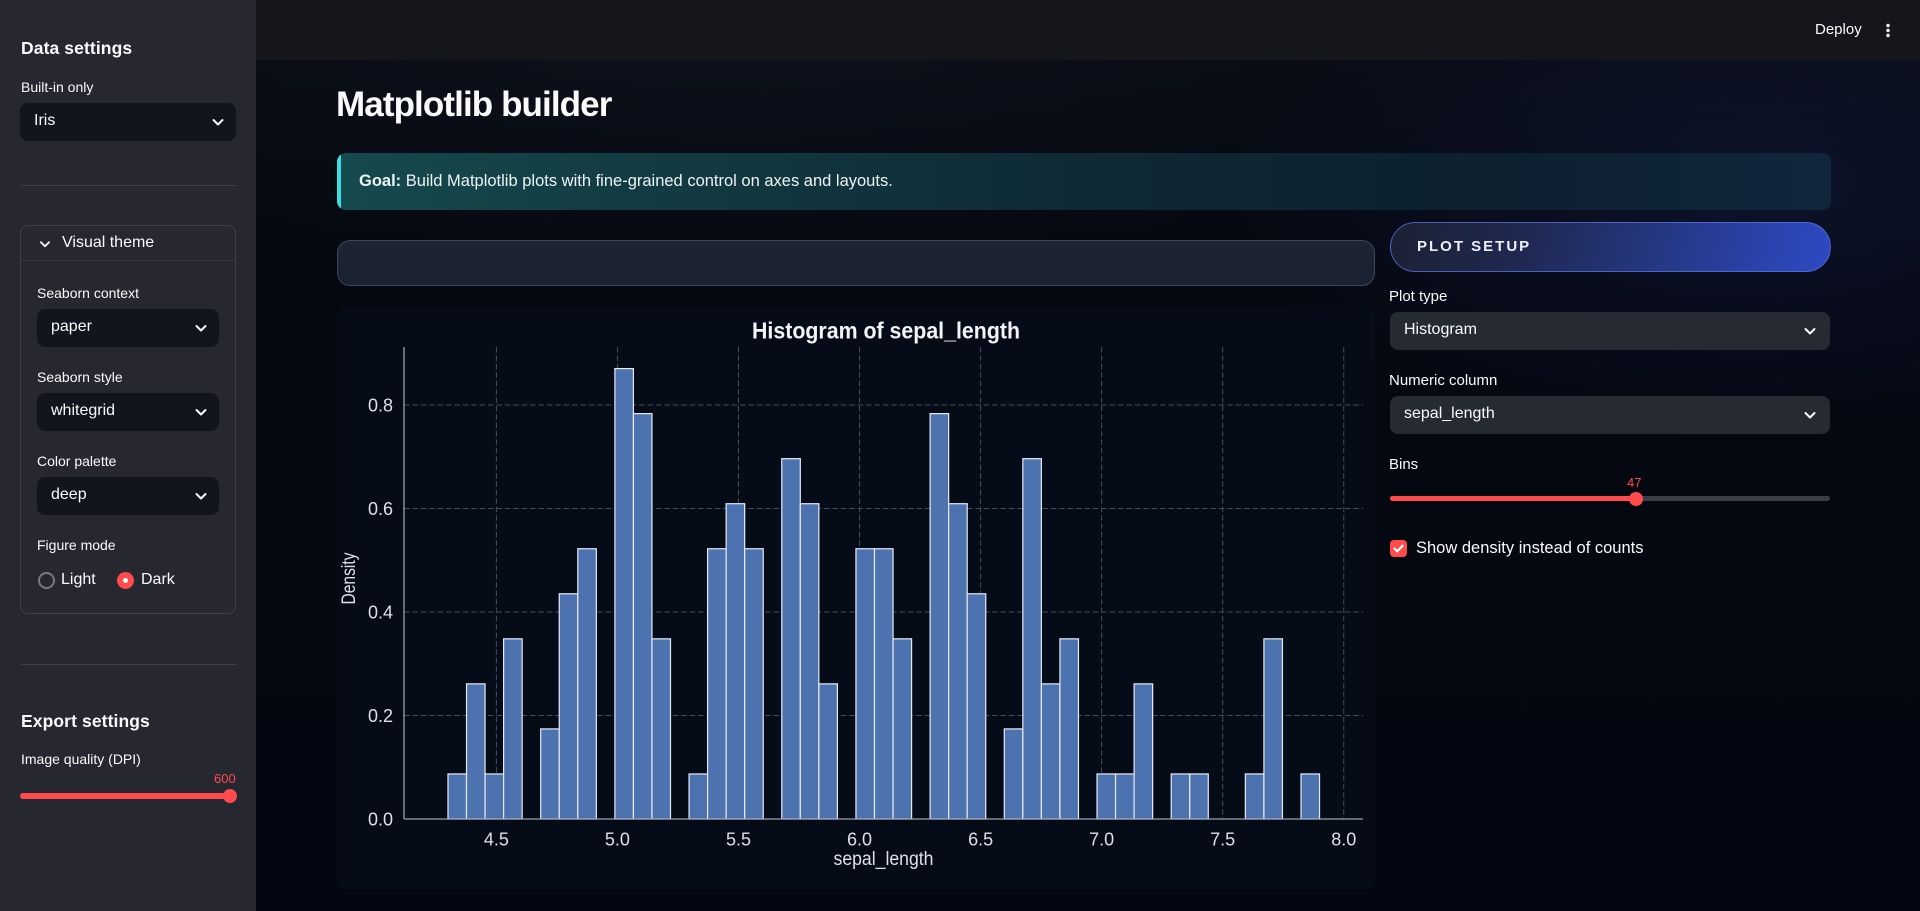  Describe the element at coordinates (617, 840) in the screenshot. I see `svg-text: 5.0` at that location.